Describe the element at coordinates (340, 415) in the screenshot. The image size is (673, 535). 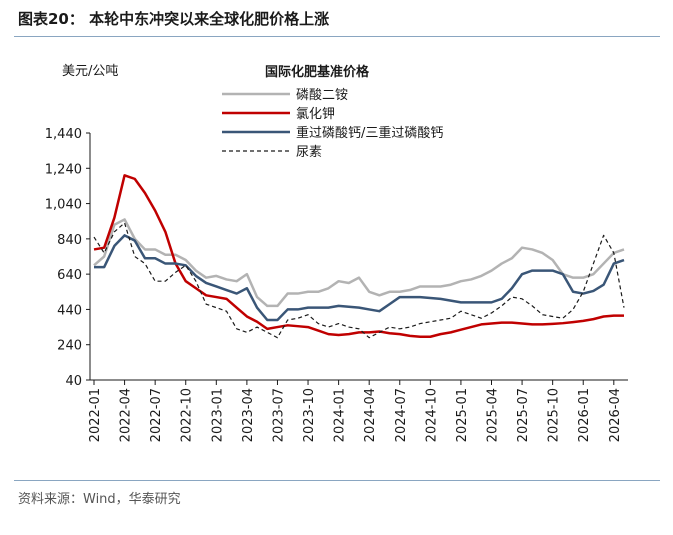
I see `x-tick-label: 2024-01` at that location.